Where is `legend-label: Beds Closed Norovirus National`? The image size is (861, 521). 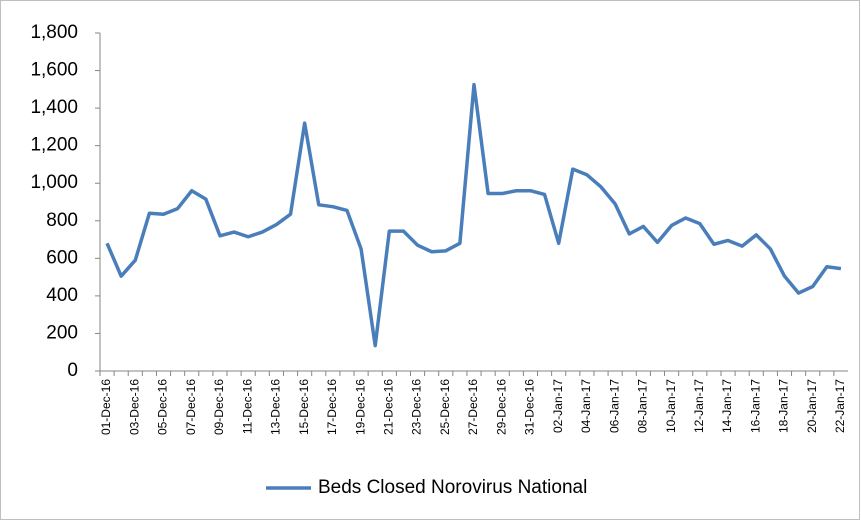
legend-label: Beds Closed Norovirus National is located at coordinates (452, 487).